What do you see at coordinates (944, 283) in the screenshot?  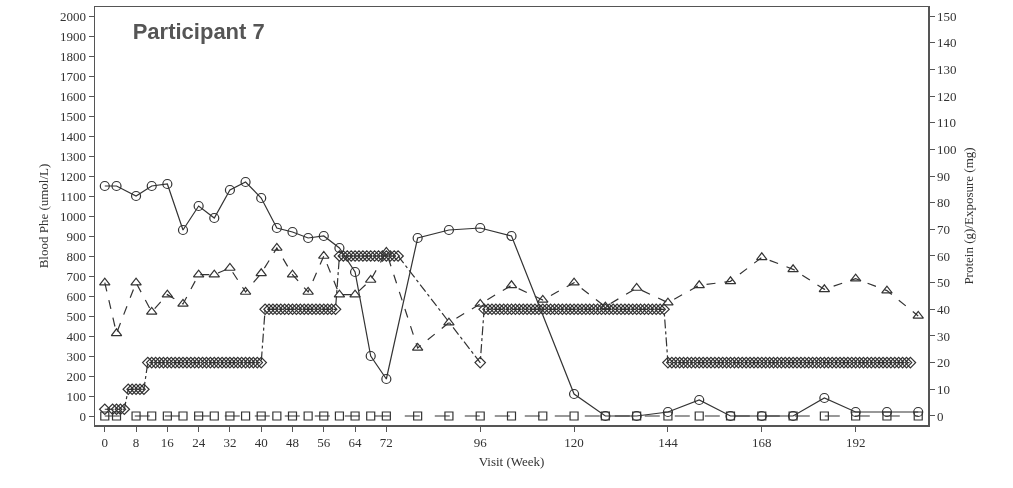 I see `y2-tick-label: 50` at bounding box center [944, 283].